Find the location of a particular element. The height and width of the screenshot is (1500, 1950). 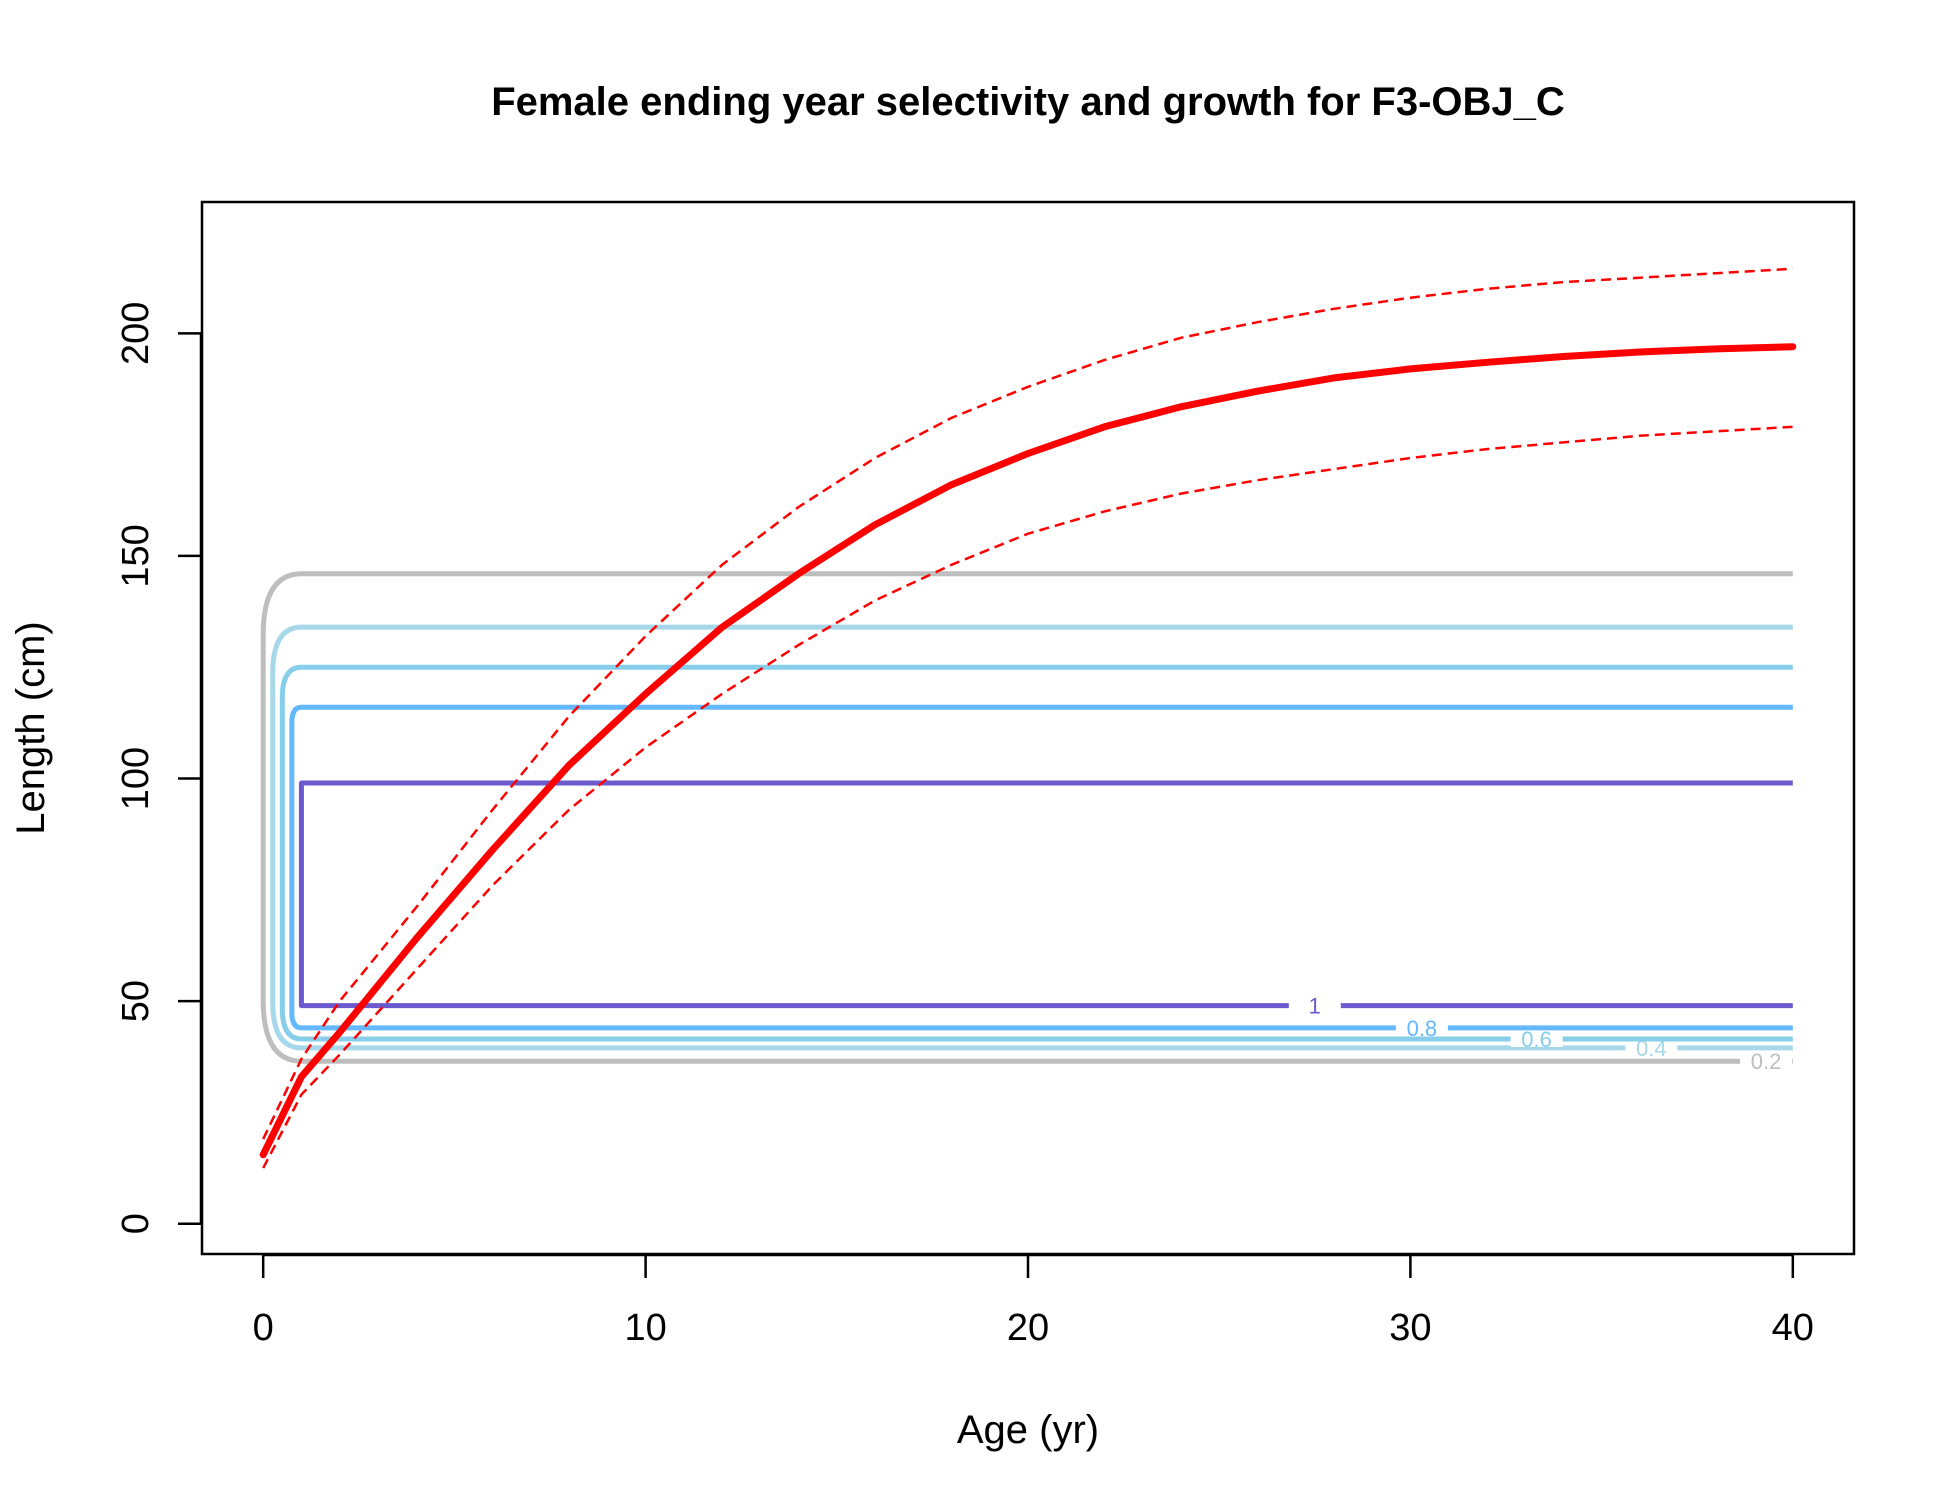

x-tick-label: 40 is located at coordinates (1793, 1328).